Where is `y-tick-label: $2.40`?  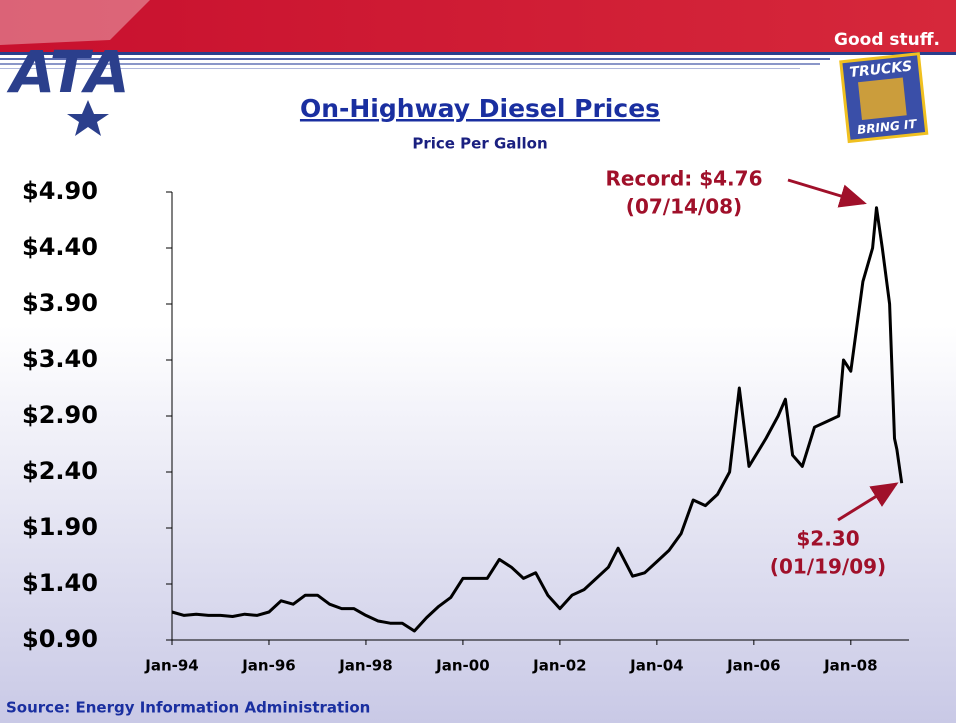
y-tick-label: $2.40 is located at coordinates (60, 471).